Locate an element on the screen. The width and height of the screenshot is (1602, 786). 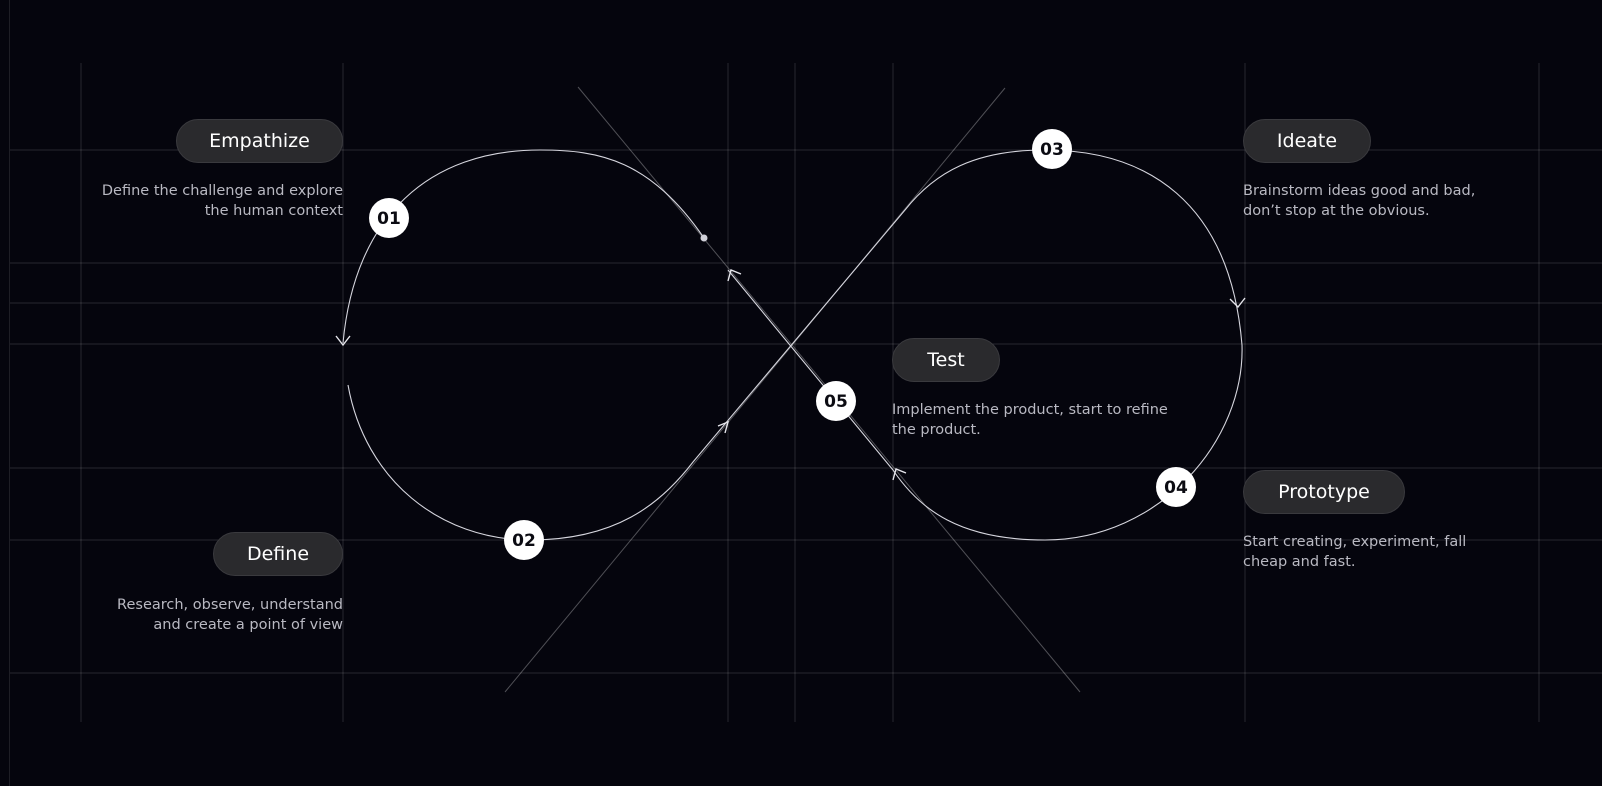
stage-test-label: Test is located at coordinates (946, 360).